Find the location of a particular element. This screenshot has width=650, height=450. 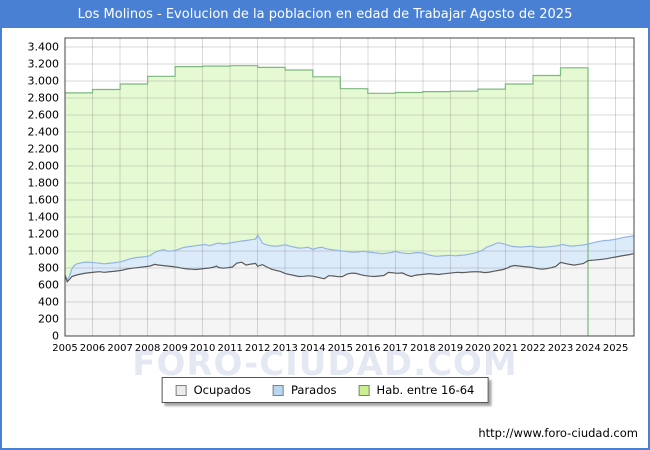

svg-text: 2006 is located at coordinates (92, 348).